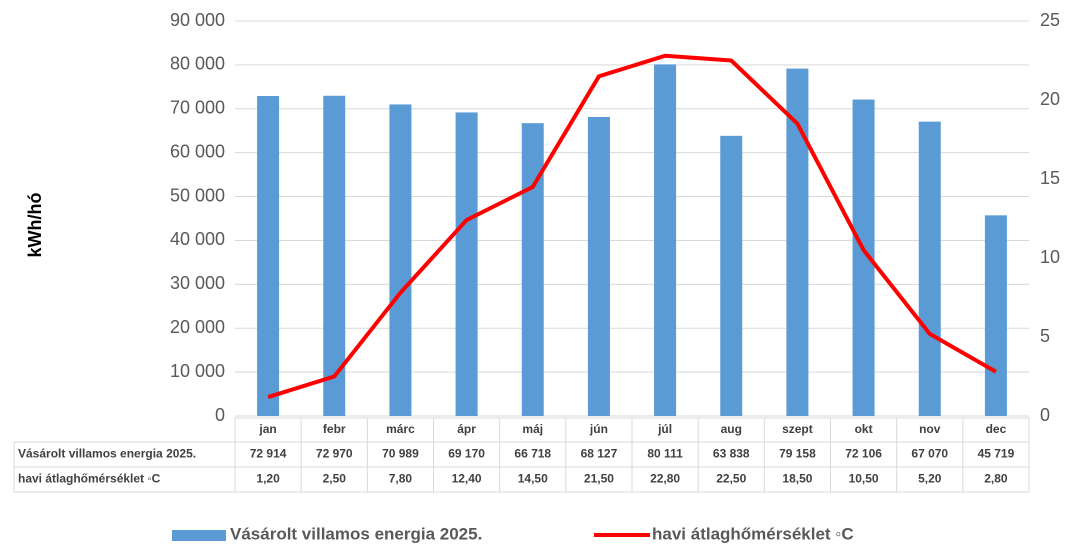 This screenshot has height=548, width=1083. Describe the element at coordinates (1050, 178) in the screenshot. I see `y2-tick-label: 15` at that location.